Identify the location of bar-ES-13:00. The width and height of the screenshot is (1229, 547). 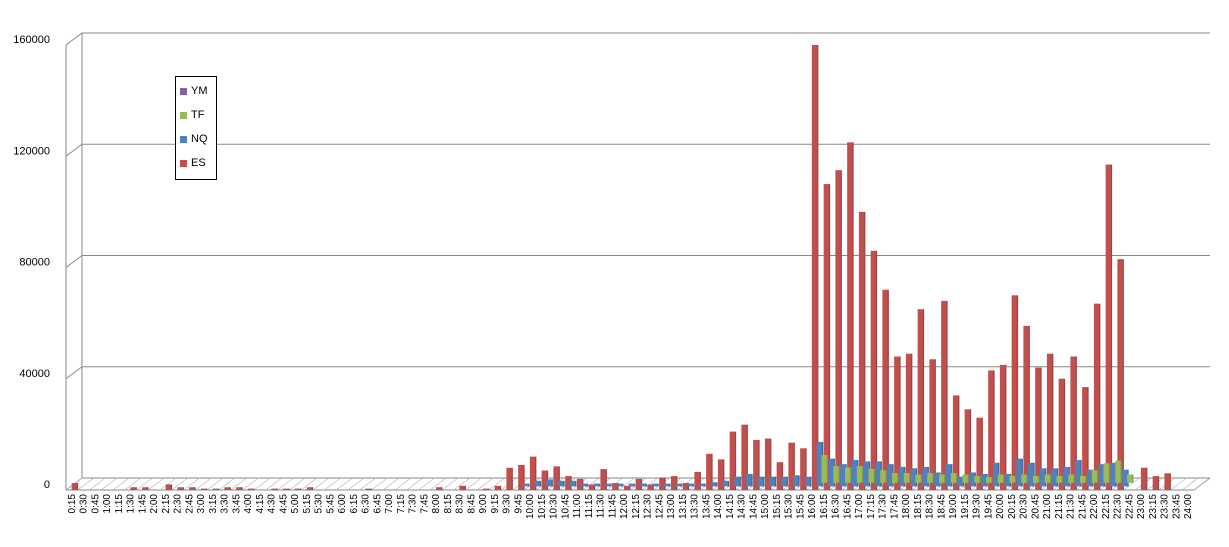
(674, 483).